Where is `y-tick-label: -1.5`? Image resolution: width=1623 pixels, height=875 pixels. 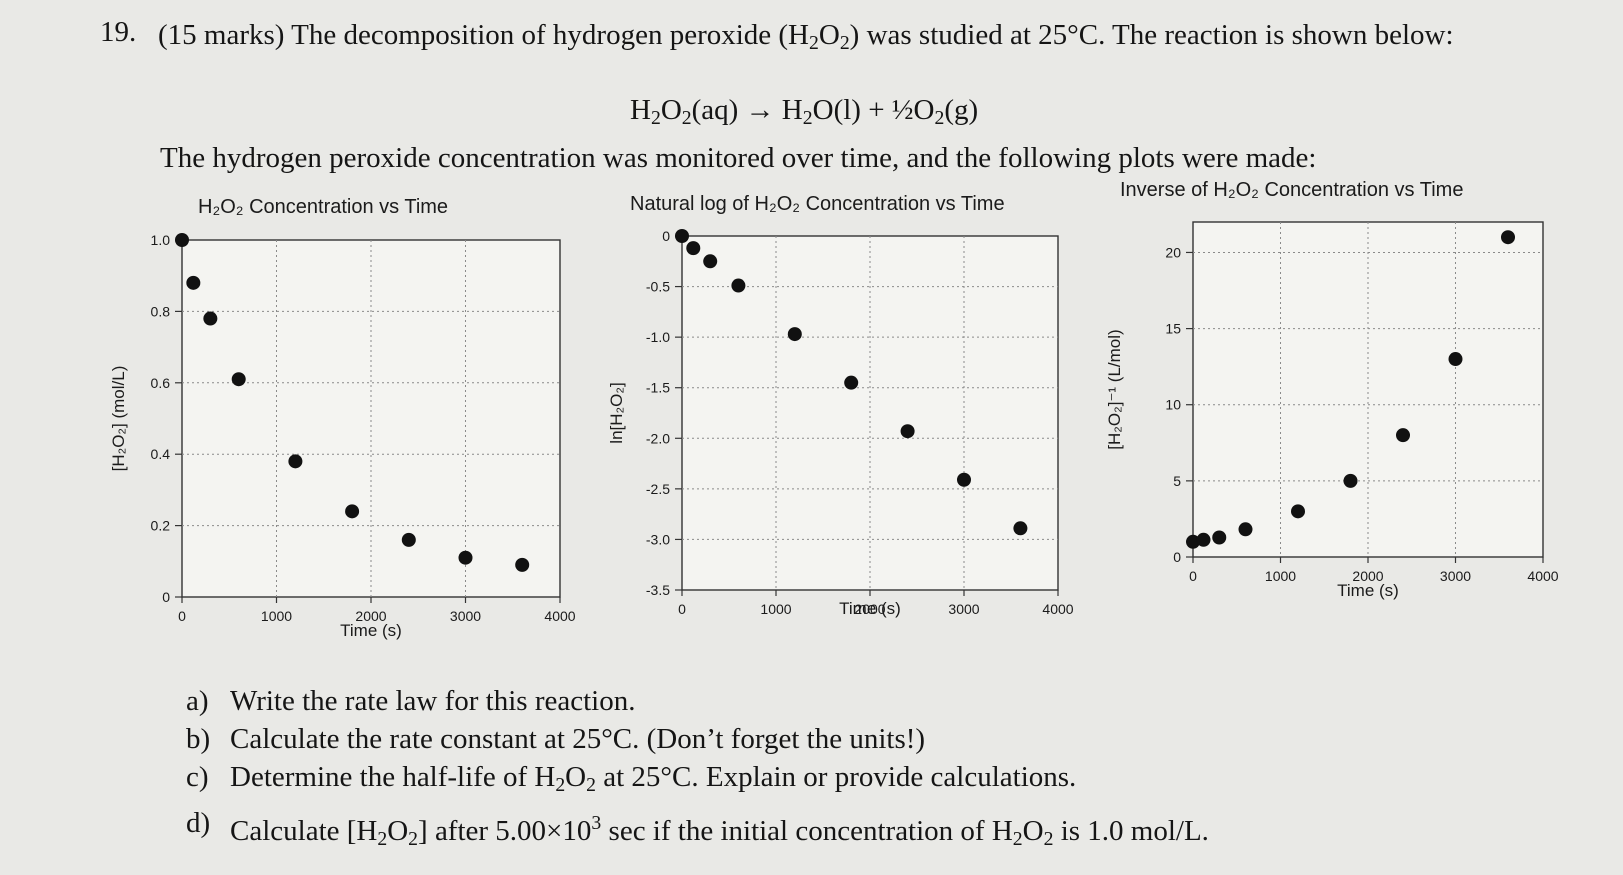
y-tick-label: -1.5 is located at coordinates (658, 388).